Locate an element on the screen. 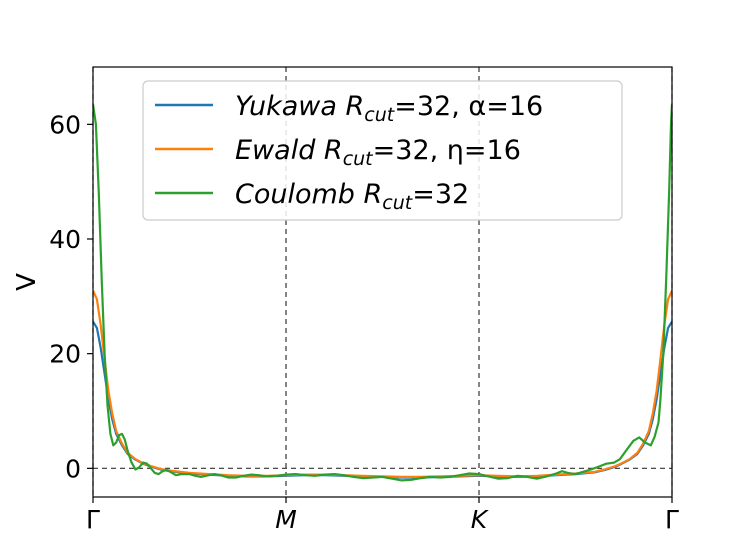 This screenshot has height=560, width=747. y-tick-label: 20 is located at coordinates (65, 354).